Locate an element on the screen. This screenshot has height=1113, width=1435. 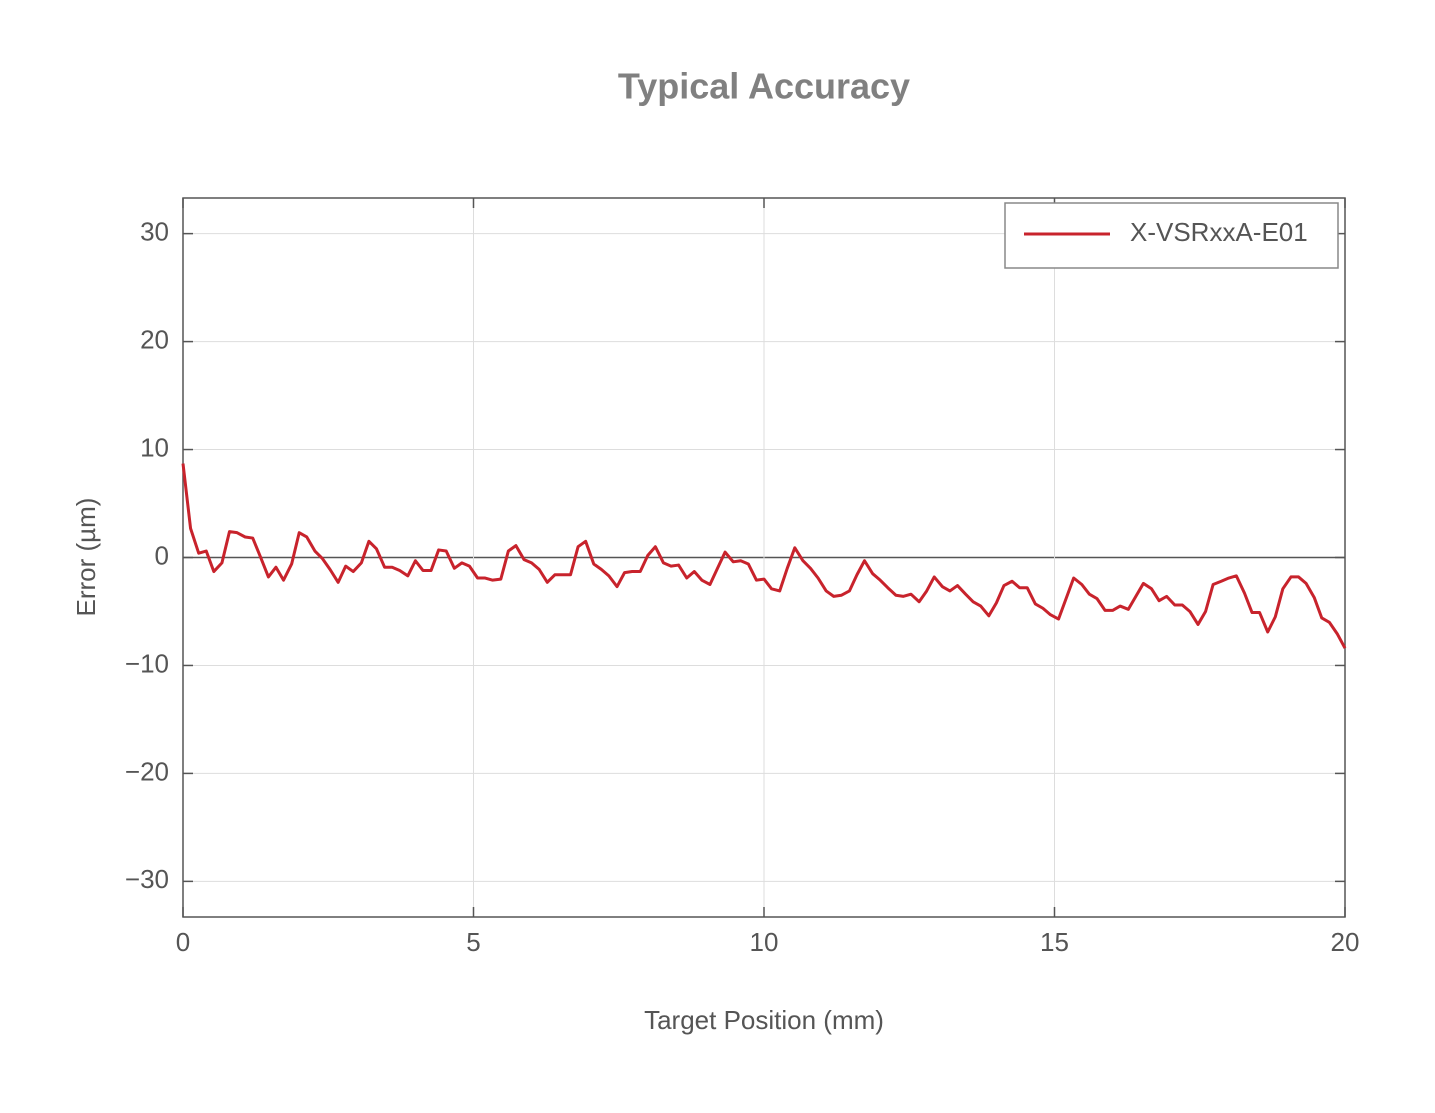
data-line is located at coordinates (764, 556).